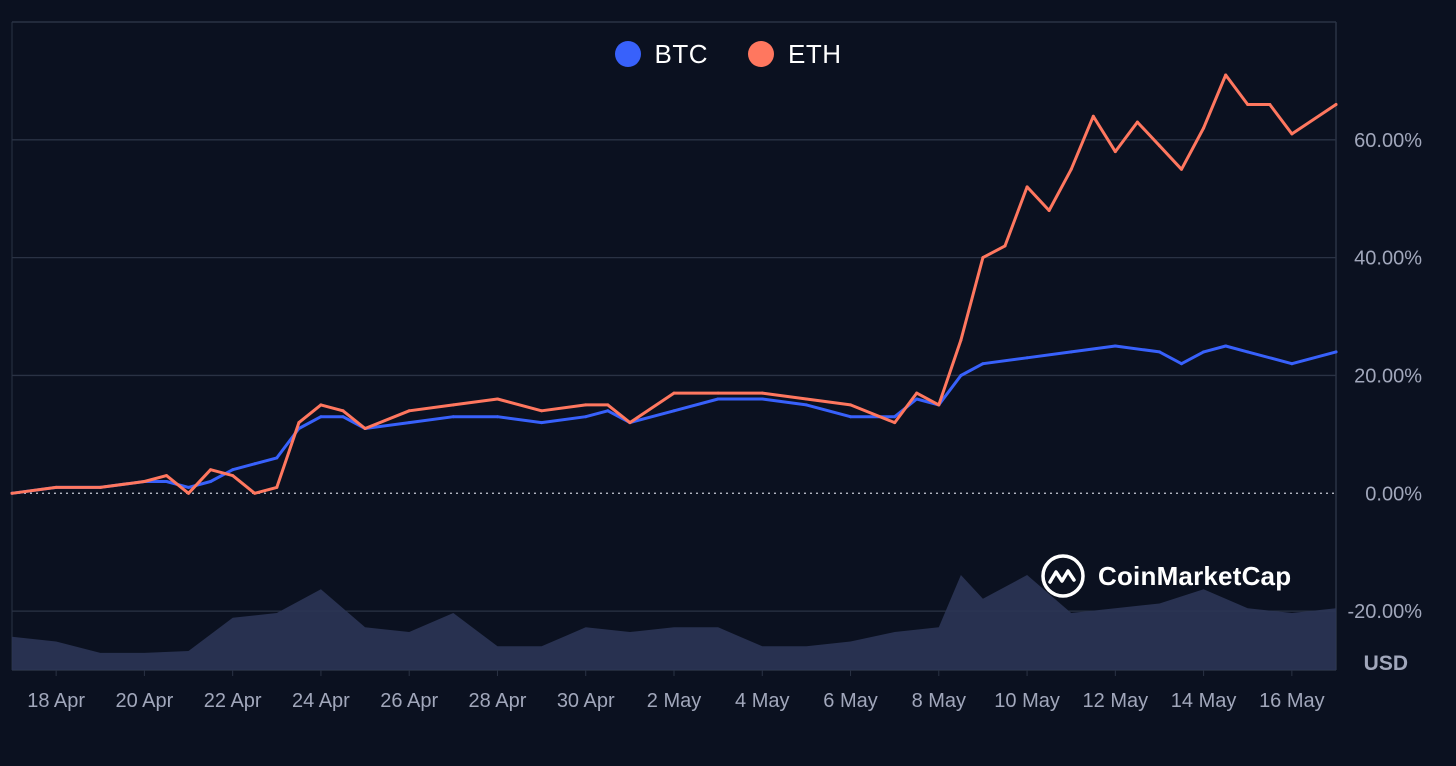  I want to click on x-tick-label: 6 May, so click(850, 701).